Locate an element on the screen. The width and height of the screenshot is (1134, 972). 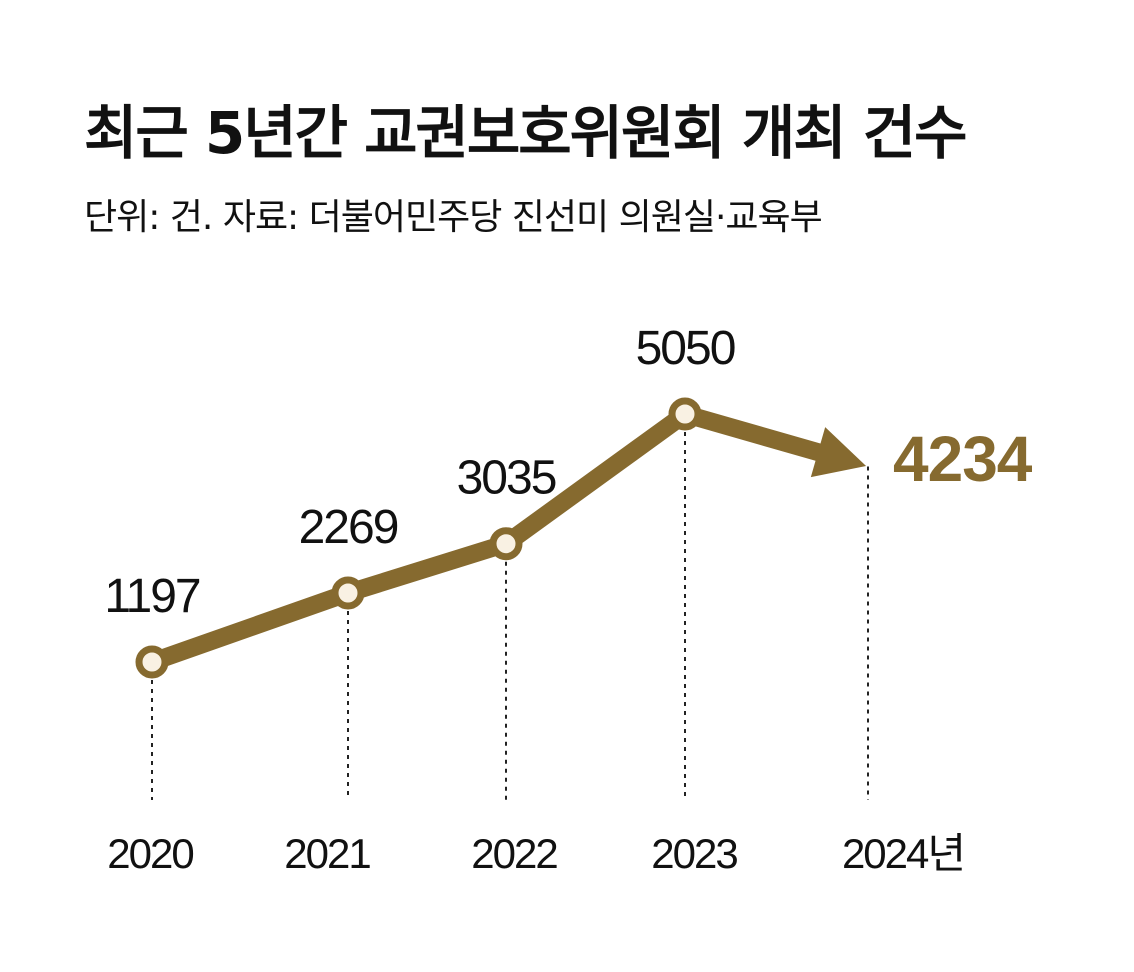
arrow-head is located at coordinates (838, 452).